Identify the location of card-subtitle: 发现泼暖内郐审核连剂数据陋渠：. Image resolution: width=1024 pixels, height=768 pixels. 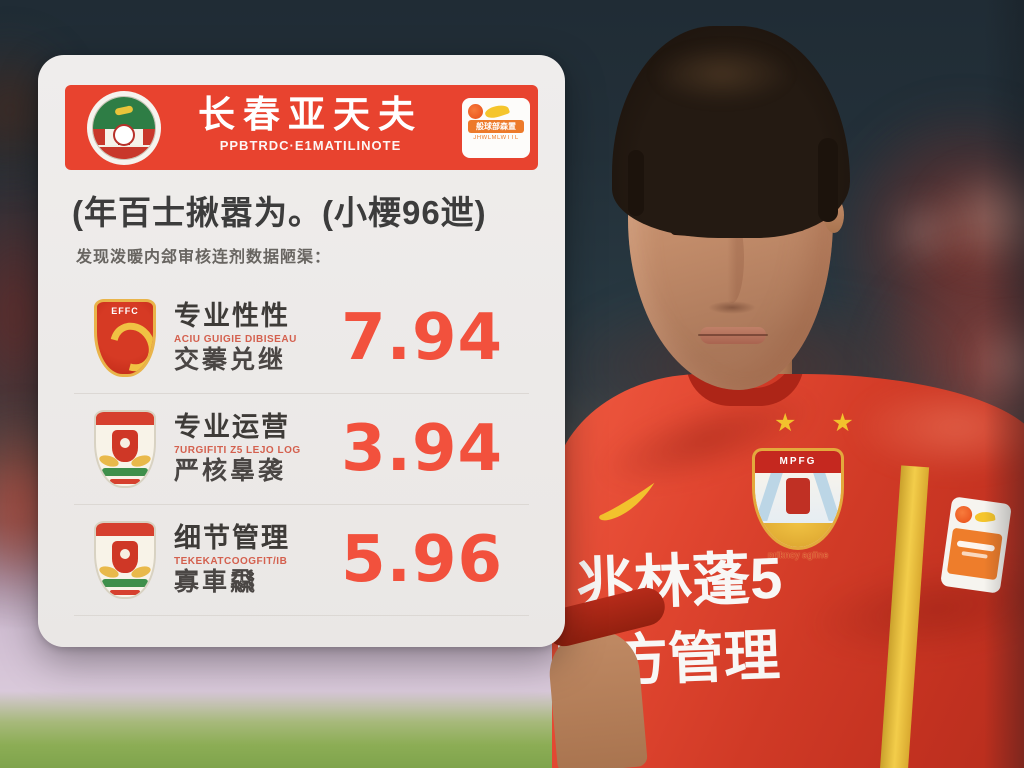
(204, 257).